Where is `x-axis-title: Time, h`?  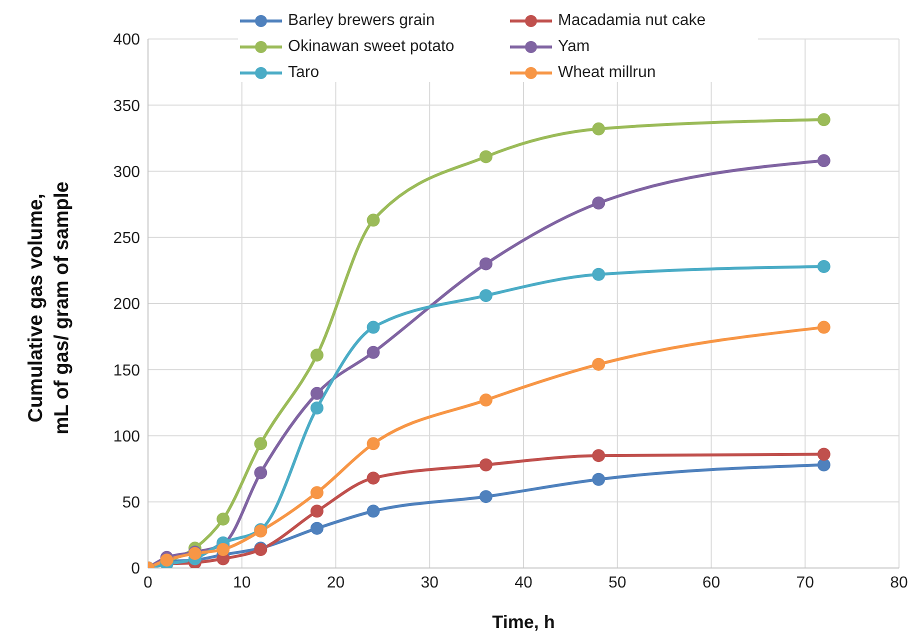 x-axis-title: Time, h is located at coordinates (523, 622).